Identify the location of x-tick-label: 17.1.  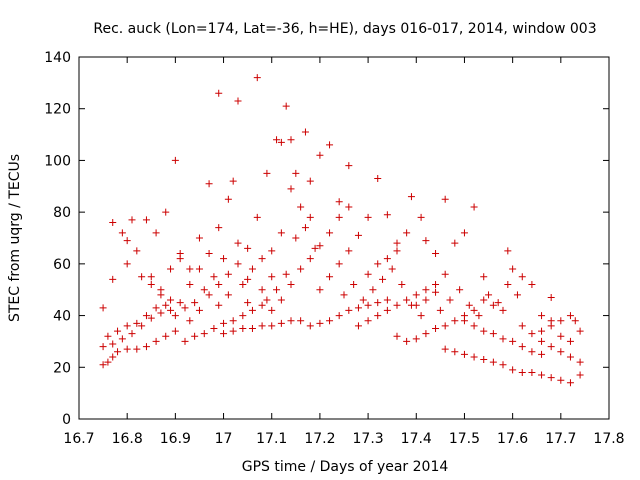
(271, 439).